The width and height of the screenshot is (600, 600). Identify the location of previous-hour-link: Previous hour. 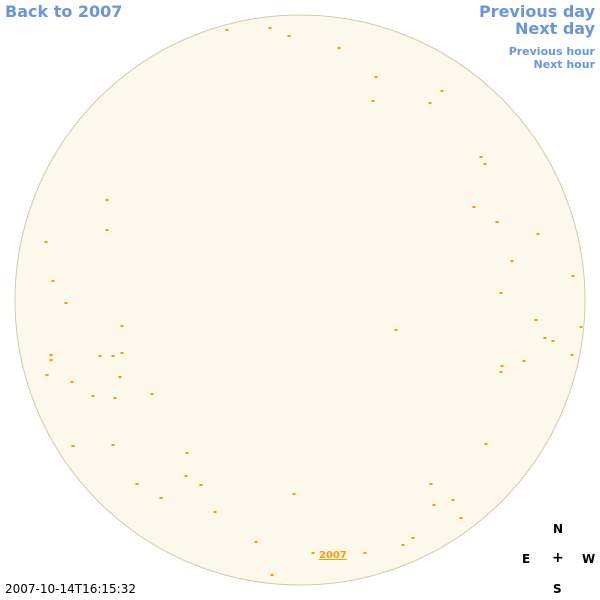
(551, 51).